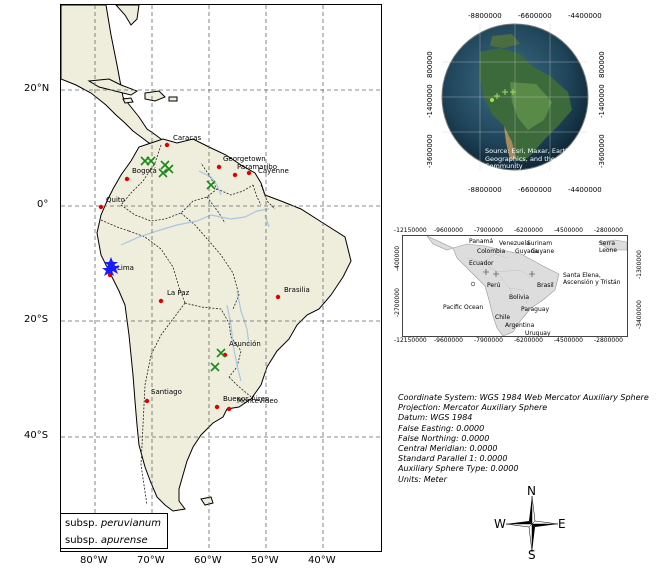  Describe the element at coordinates (488, 230) in the screenshot. I see `inset-top-tick: -7900000` at that location.